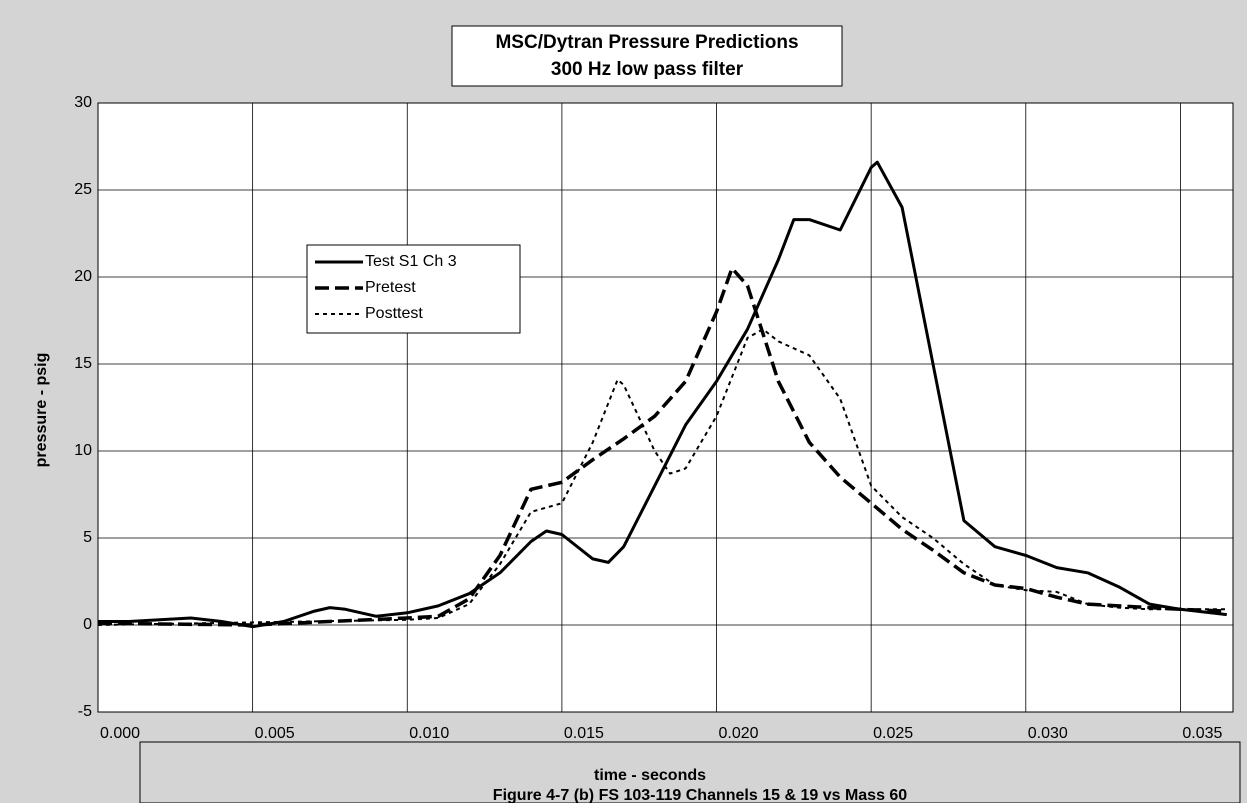 The image size is (1247, 803). I want to click on x-tick-label: 0.000, so click(120, 733).